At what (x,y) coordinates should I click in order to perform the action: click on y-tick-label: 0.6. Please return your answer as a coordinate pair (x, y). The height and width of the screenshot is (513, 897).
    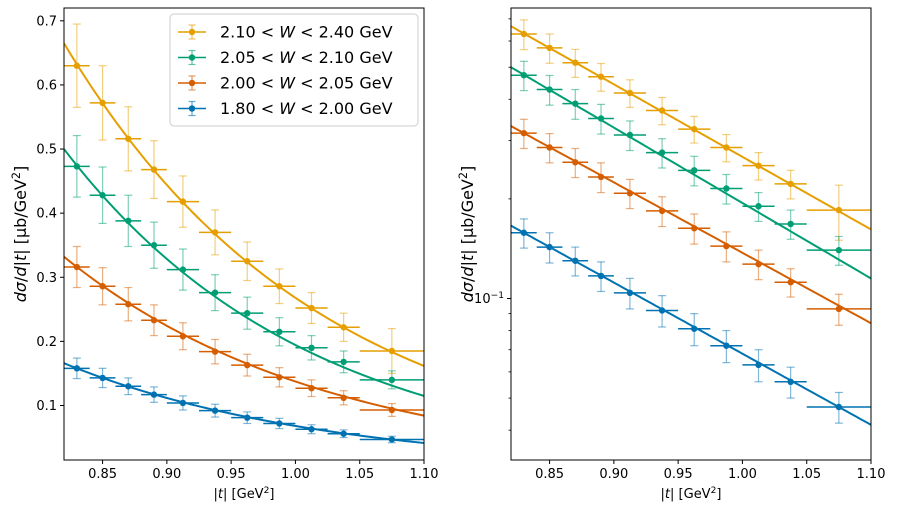
    Looking at the image, I should click on (46, 85).